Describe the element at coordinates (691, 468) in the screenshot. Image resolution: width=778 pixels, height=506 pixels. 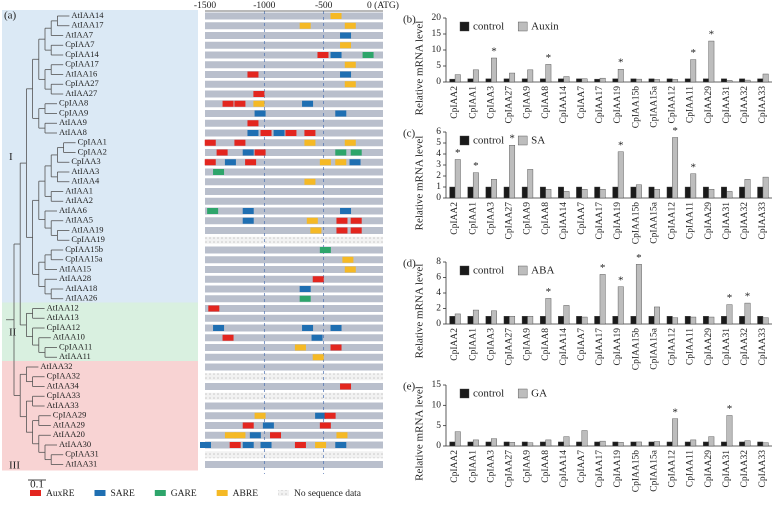
I see `x-tick-label: CpIAA11` at that location.